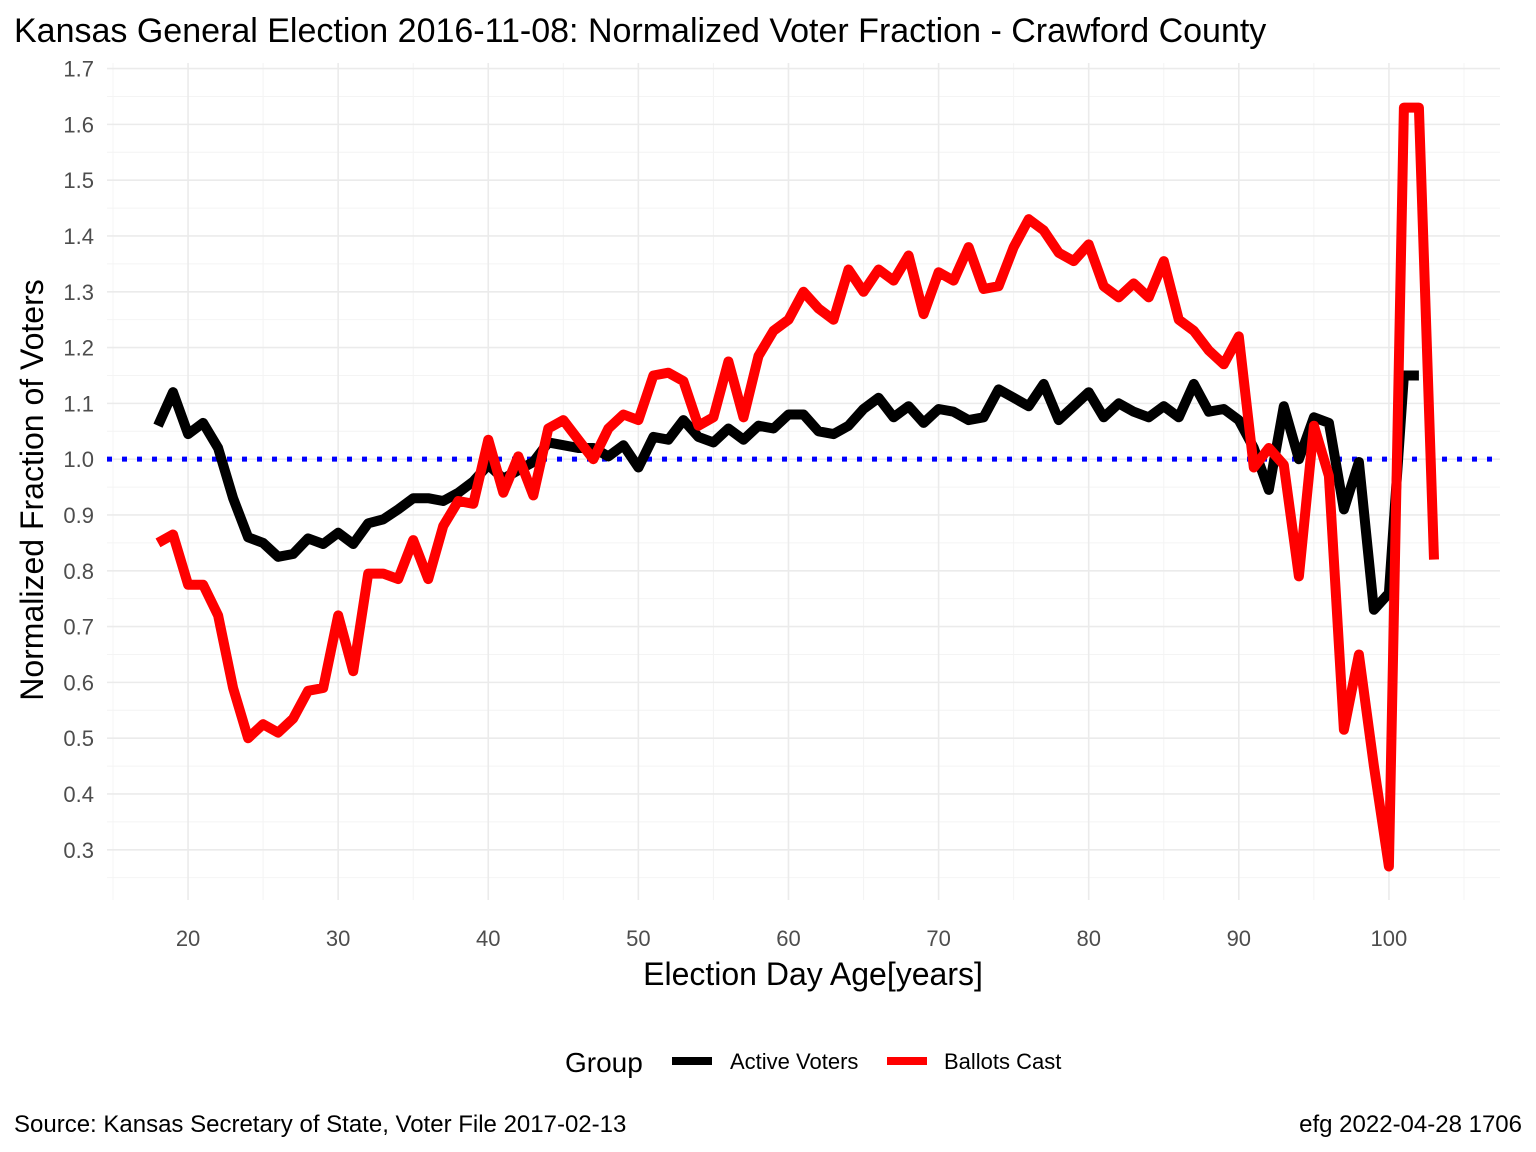  I want to click on credit-caption: efg 2022-04-28 1706, so click(1410, 1124).